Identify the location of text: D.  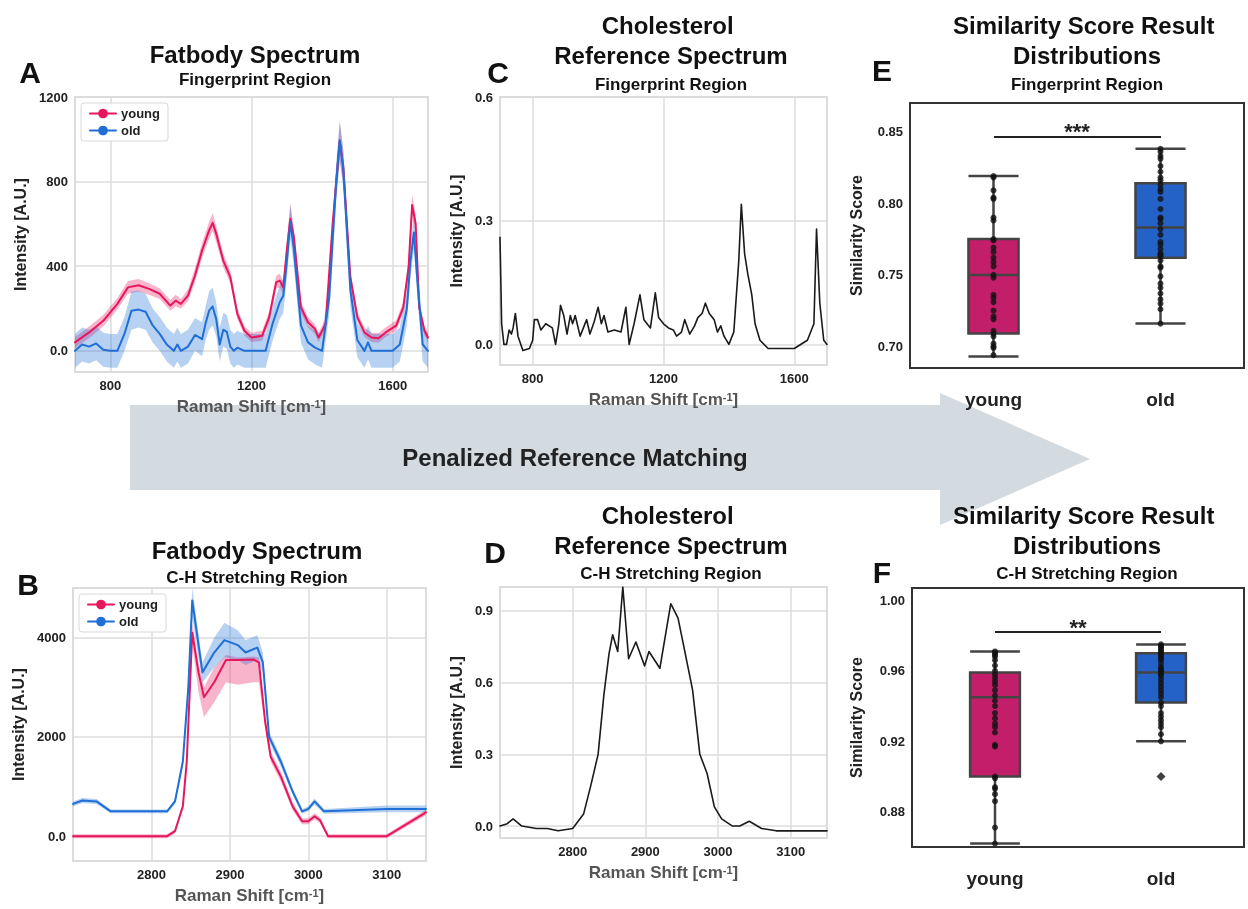
(495, 552).